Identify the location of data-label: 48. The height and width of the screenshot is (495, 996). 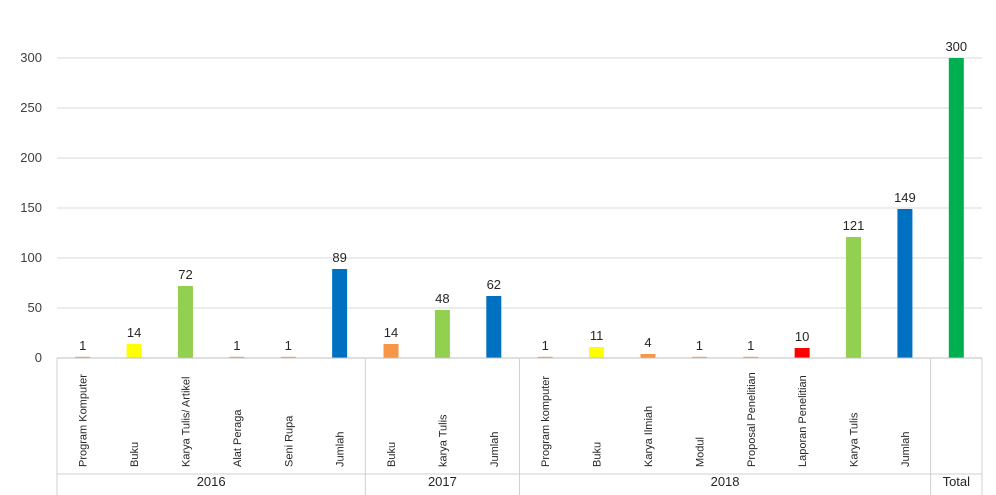
(442, 298).